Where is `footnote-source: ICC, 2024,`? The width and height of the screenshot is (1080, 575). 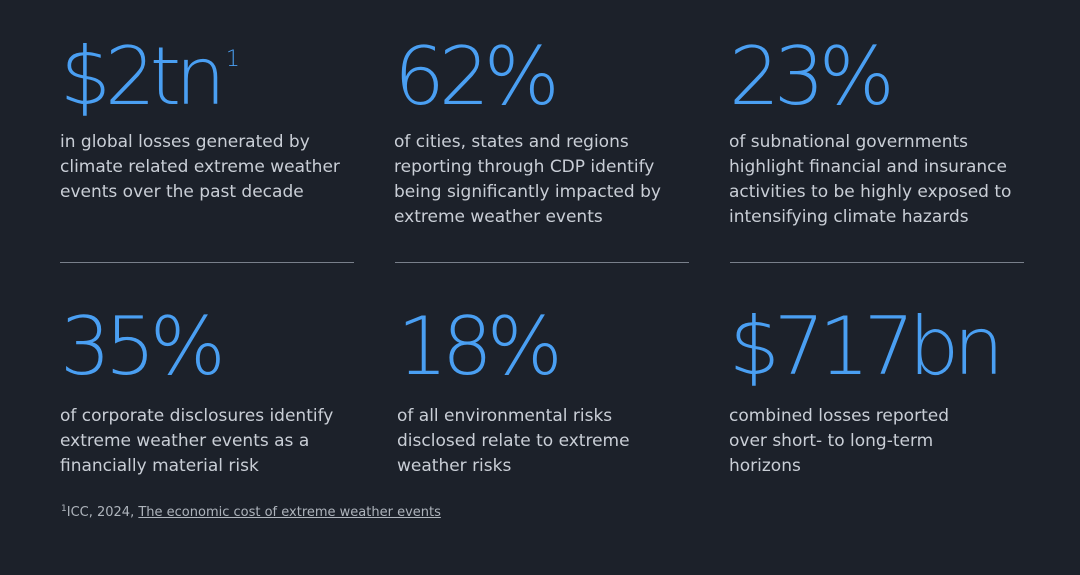 footnote-source: ICC, 2024, is located at coordinates (102, 512).